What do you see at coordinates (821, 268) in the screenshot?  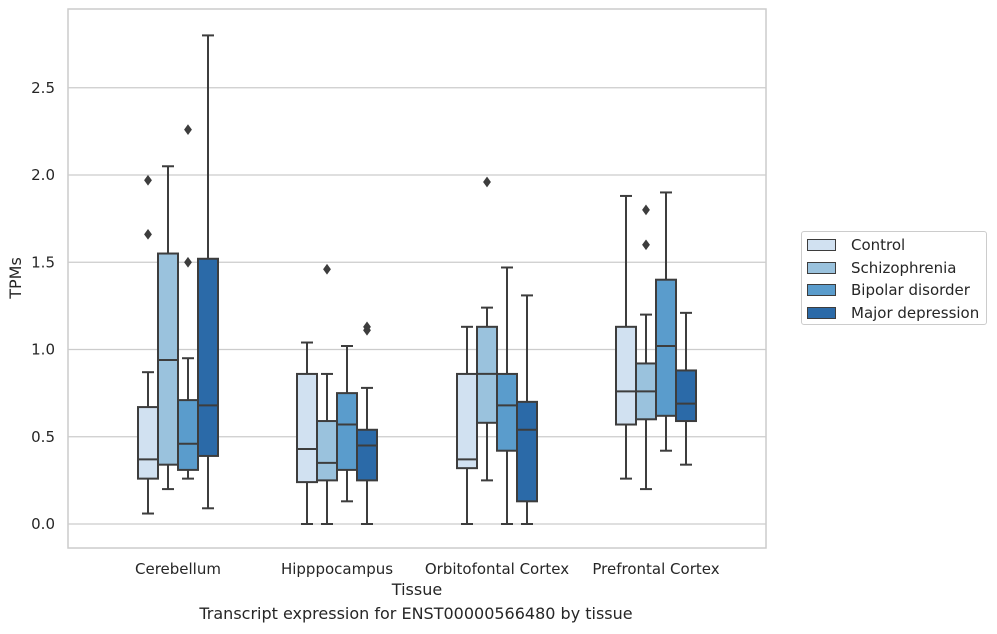 I see `legend-swatch-schizophrenia` at bounding box center [821, 268].